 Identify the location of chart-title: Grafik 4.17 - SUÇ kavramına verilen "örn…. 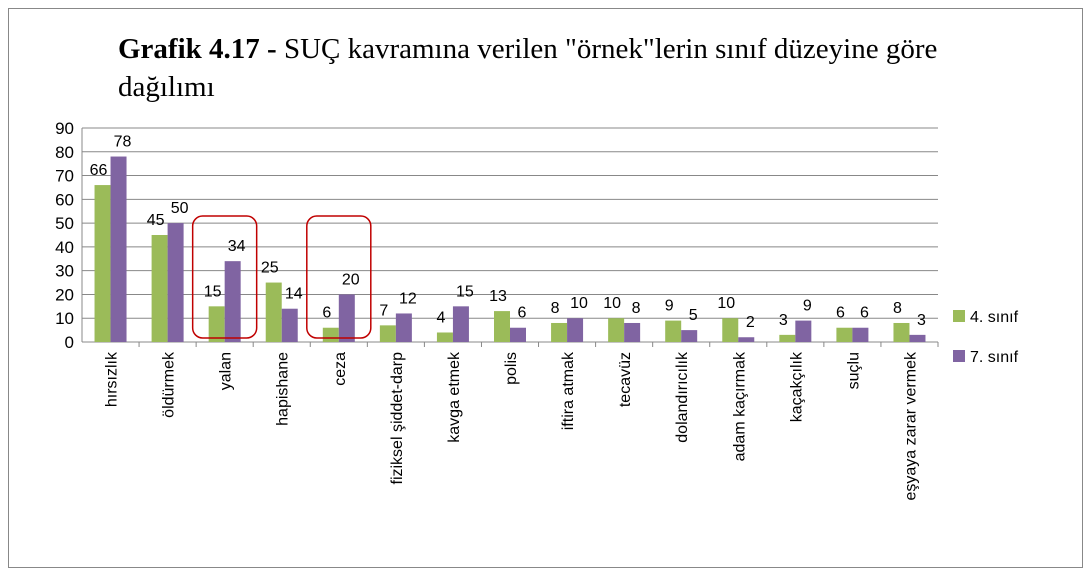
(558, 68).